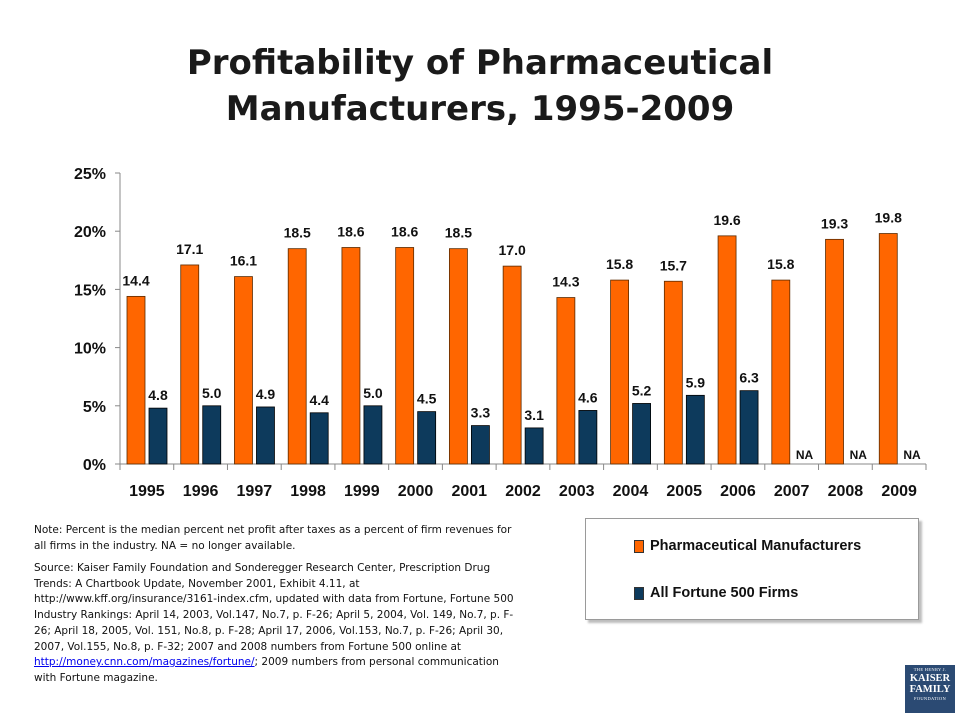 The image size is (960, 720). Describe the element at coordinates (930, 669) in the screenshot. I see `logo-line1: THE HENRY J.` at that location.